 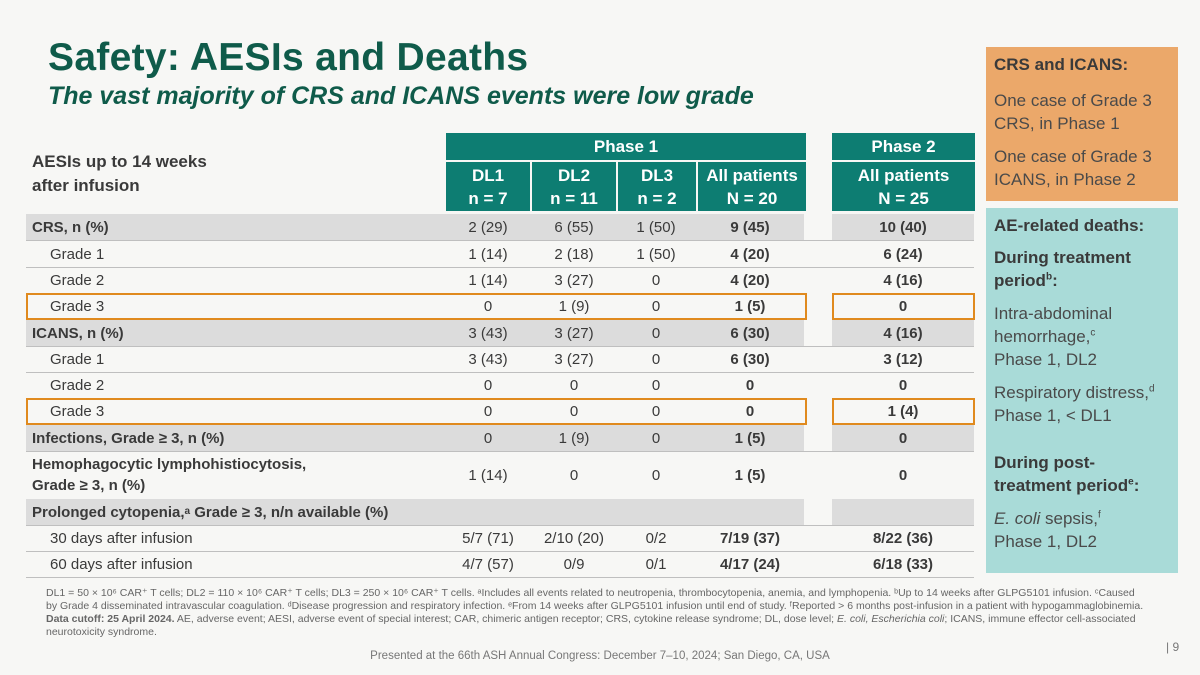 I want to click on cell-dl1: 2 (29), so click(x=488, y=227).